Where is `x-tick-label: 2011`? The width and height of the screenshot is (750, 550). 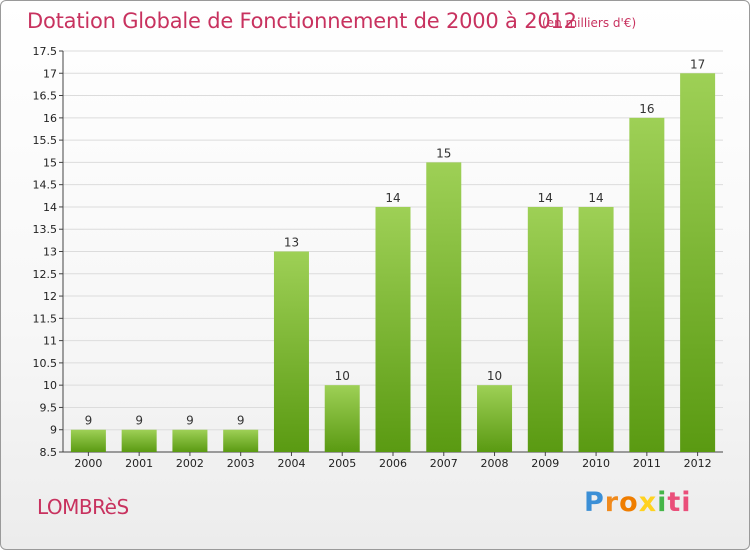 x-tick-label: 2011 is located at coordinates (647, 463).